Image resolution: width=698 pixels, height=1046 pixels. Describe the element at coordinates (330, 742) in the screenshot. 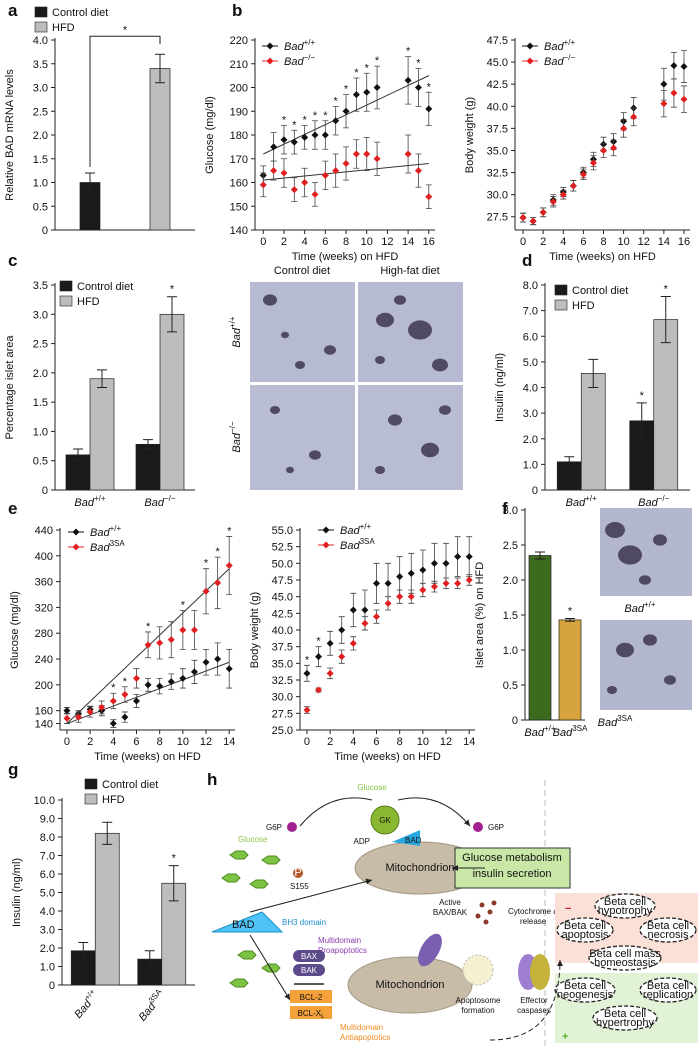

I see `x-tick-label: 2` at that location.